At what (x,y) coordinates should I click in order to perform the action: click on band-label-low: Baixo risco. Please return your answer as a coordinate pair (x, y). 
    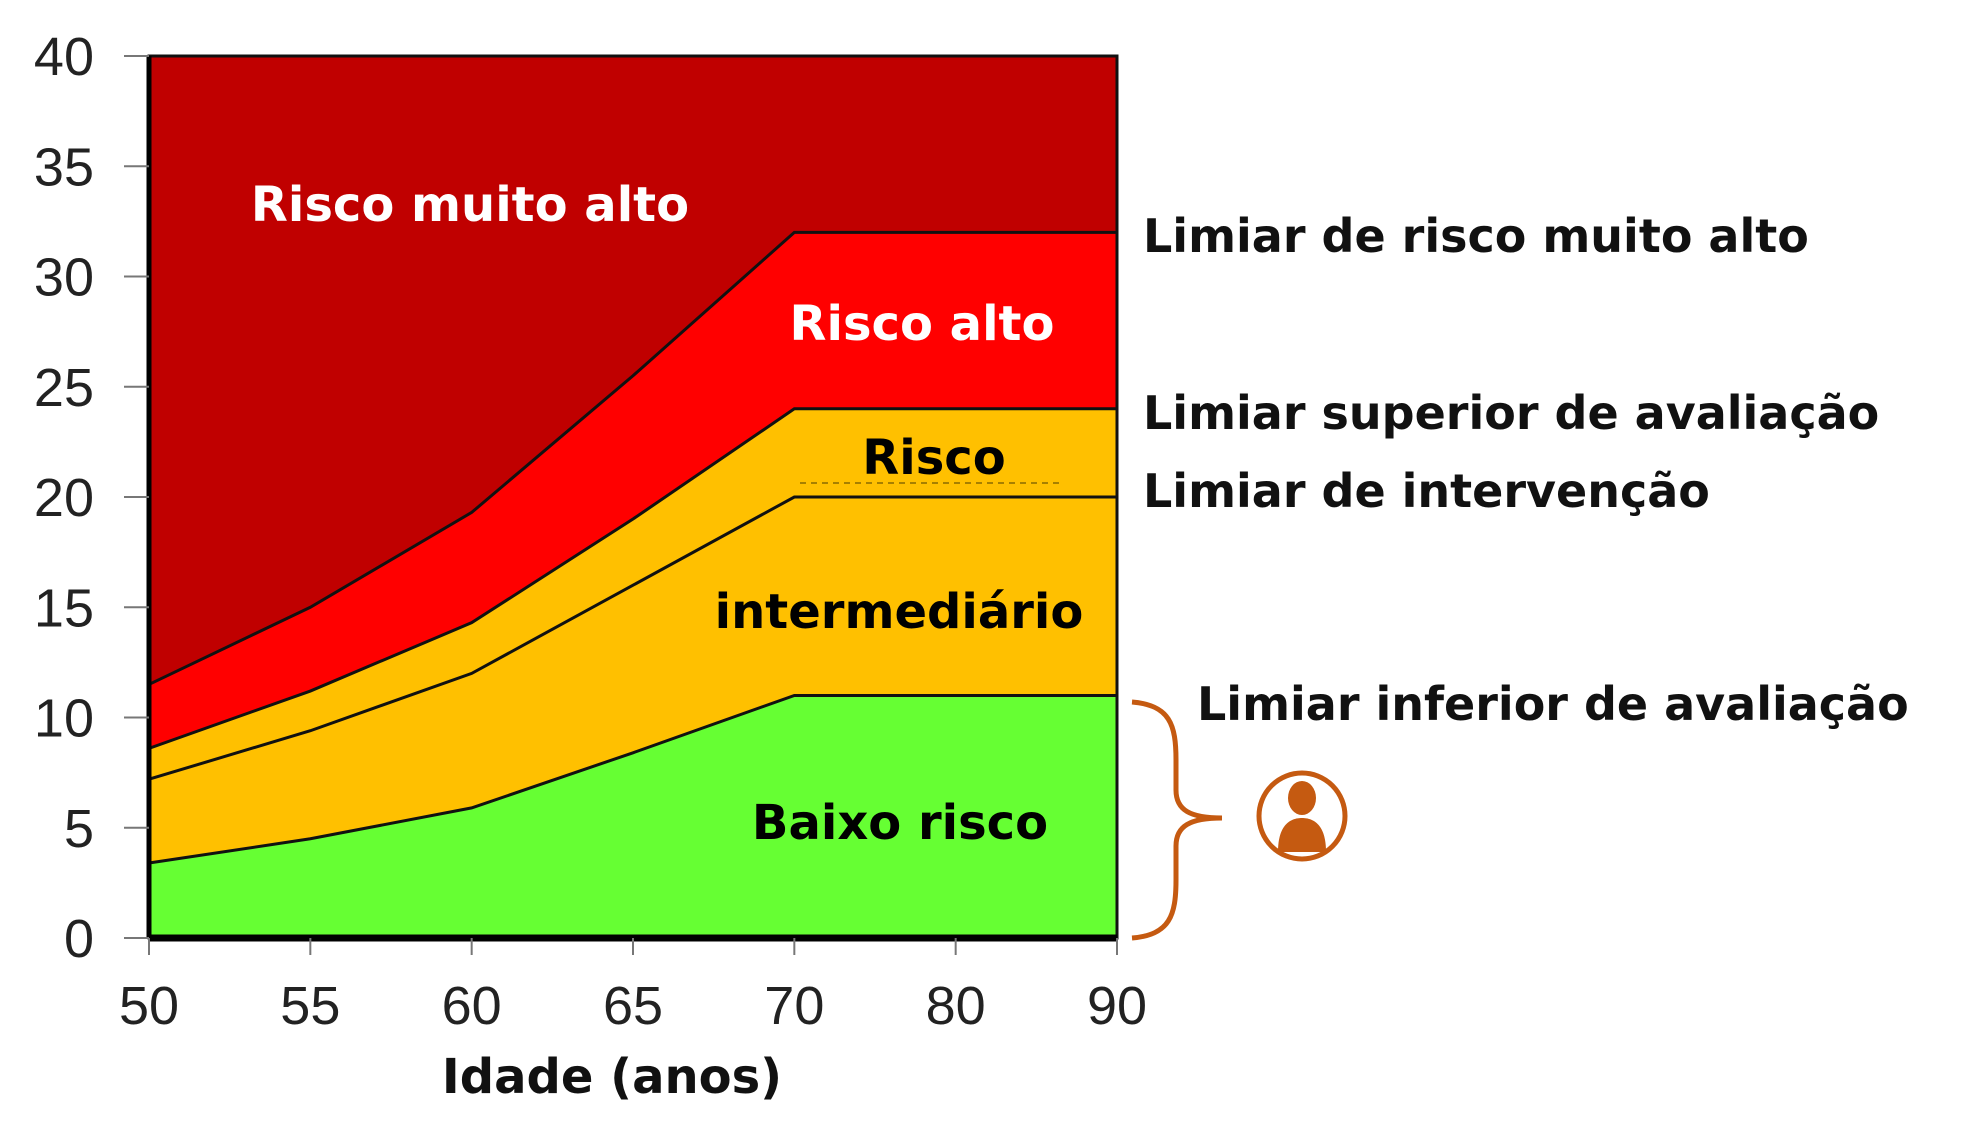
    Looking at the image, I should click on (900, 823).